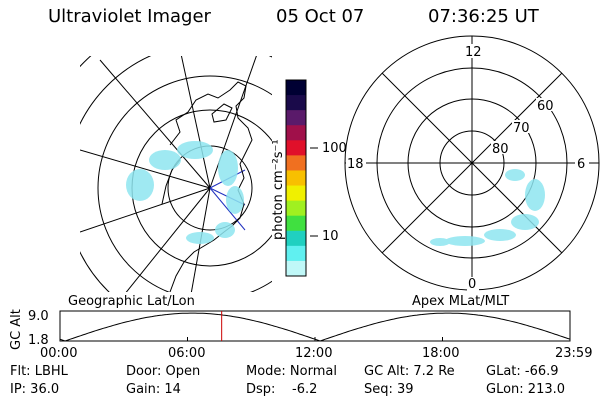  I want to click on gc-alt-info: GC Alt: 7.2 Re, so click(409, 371).